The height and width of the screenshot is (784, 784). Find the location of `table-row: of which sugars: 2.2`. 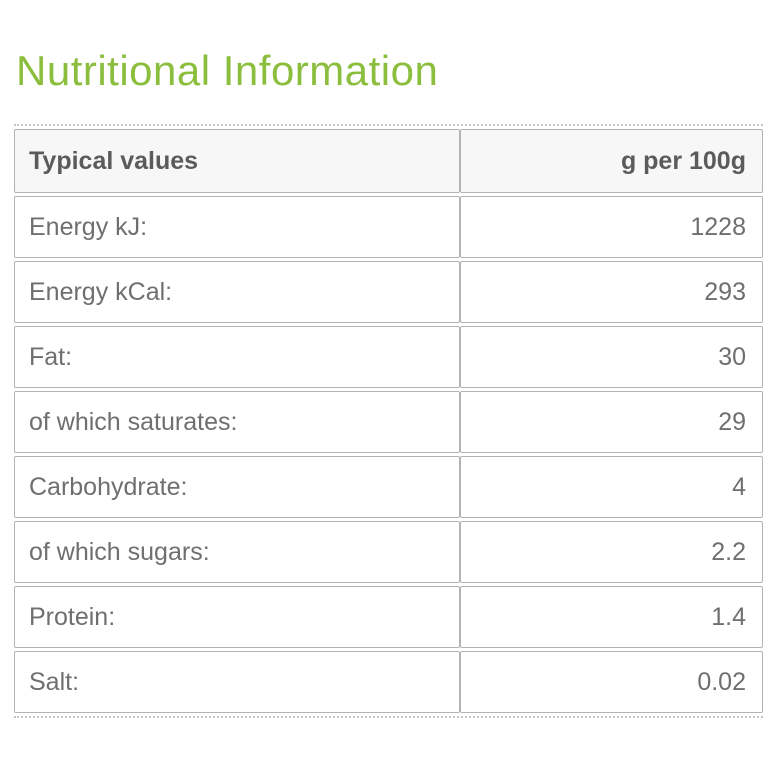

table-row: of which sugars: 2.2 is located at coordinates (388, 552).